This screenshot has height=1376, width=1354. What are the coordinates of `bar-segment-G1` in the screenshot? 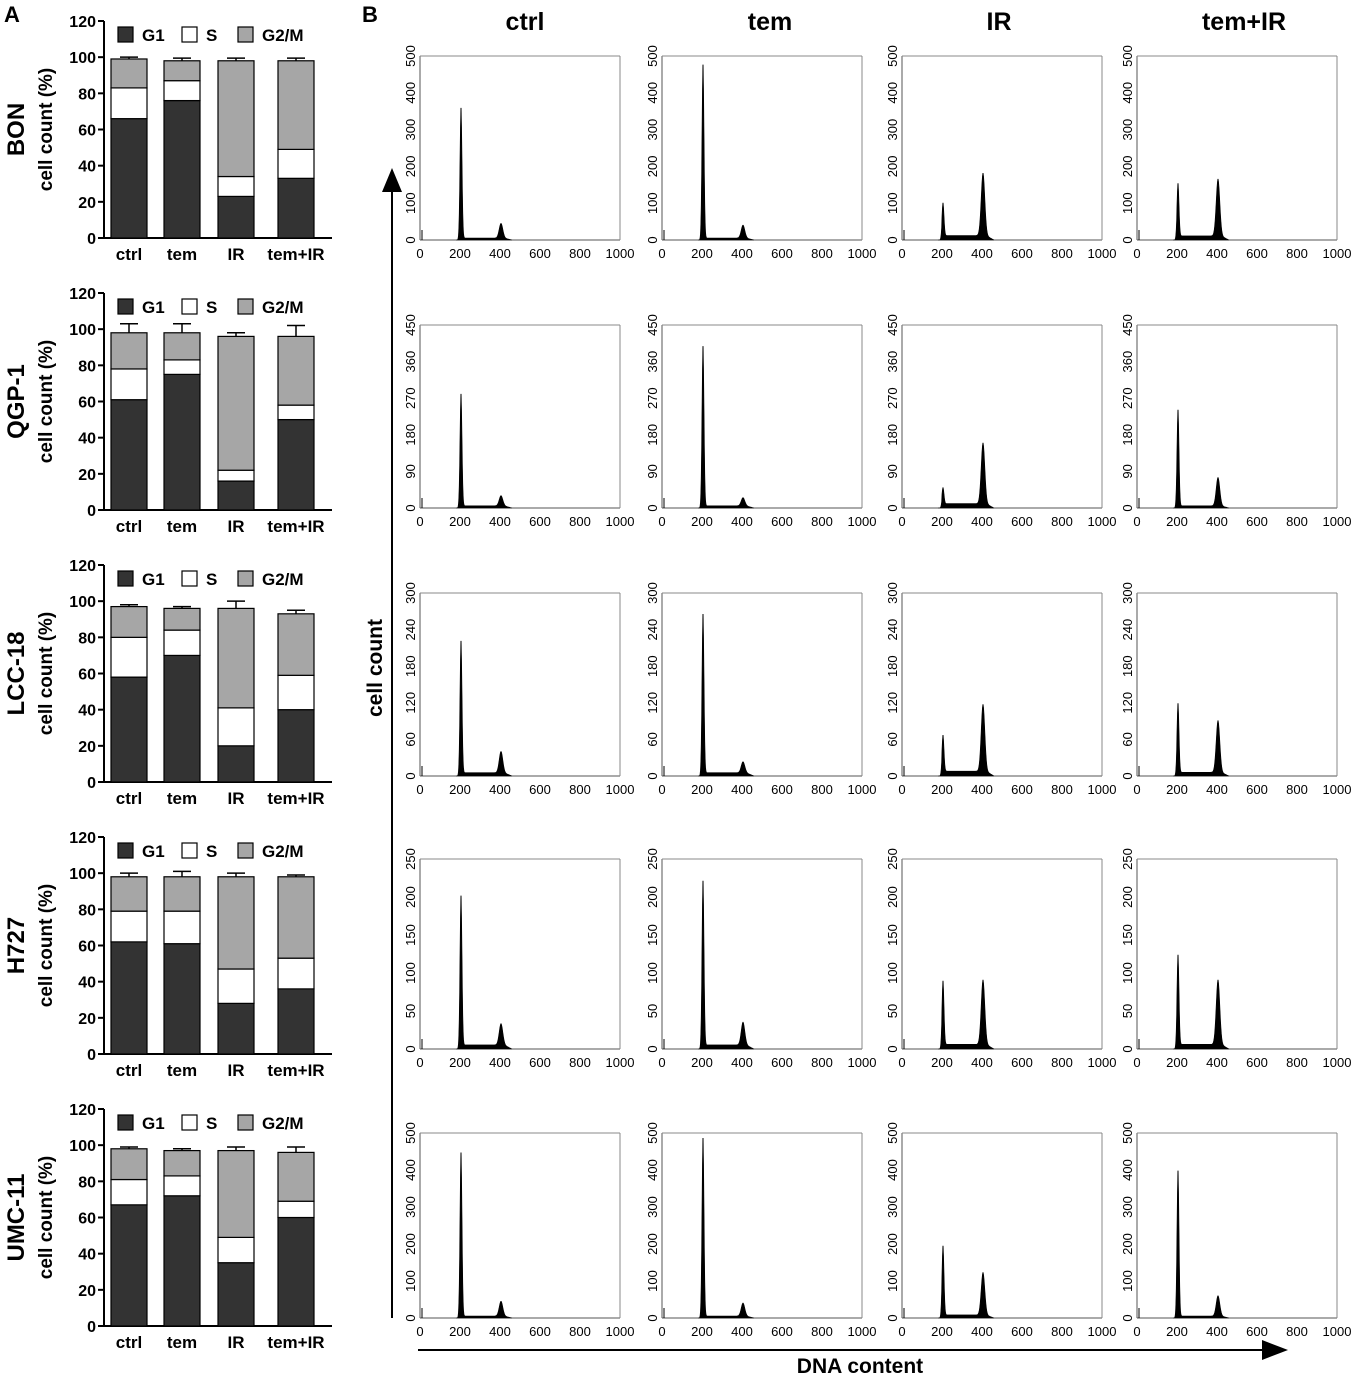 It's located at (236, 217).